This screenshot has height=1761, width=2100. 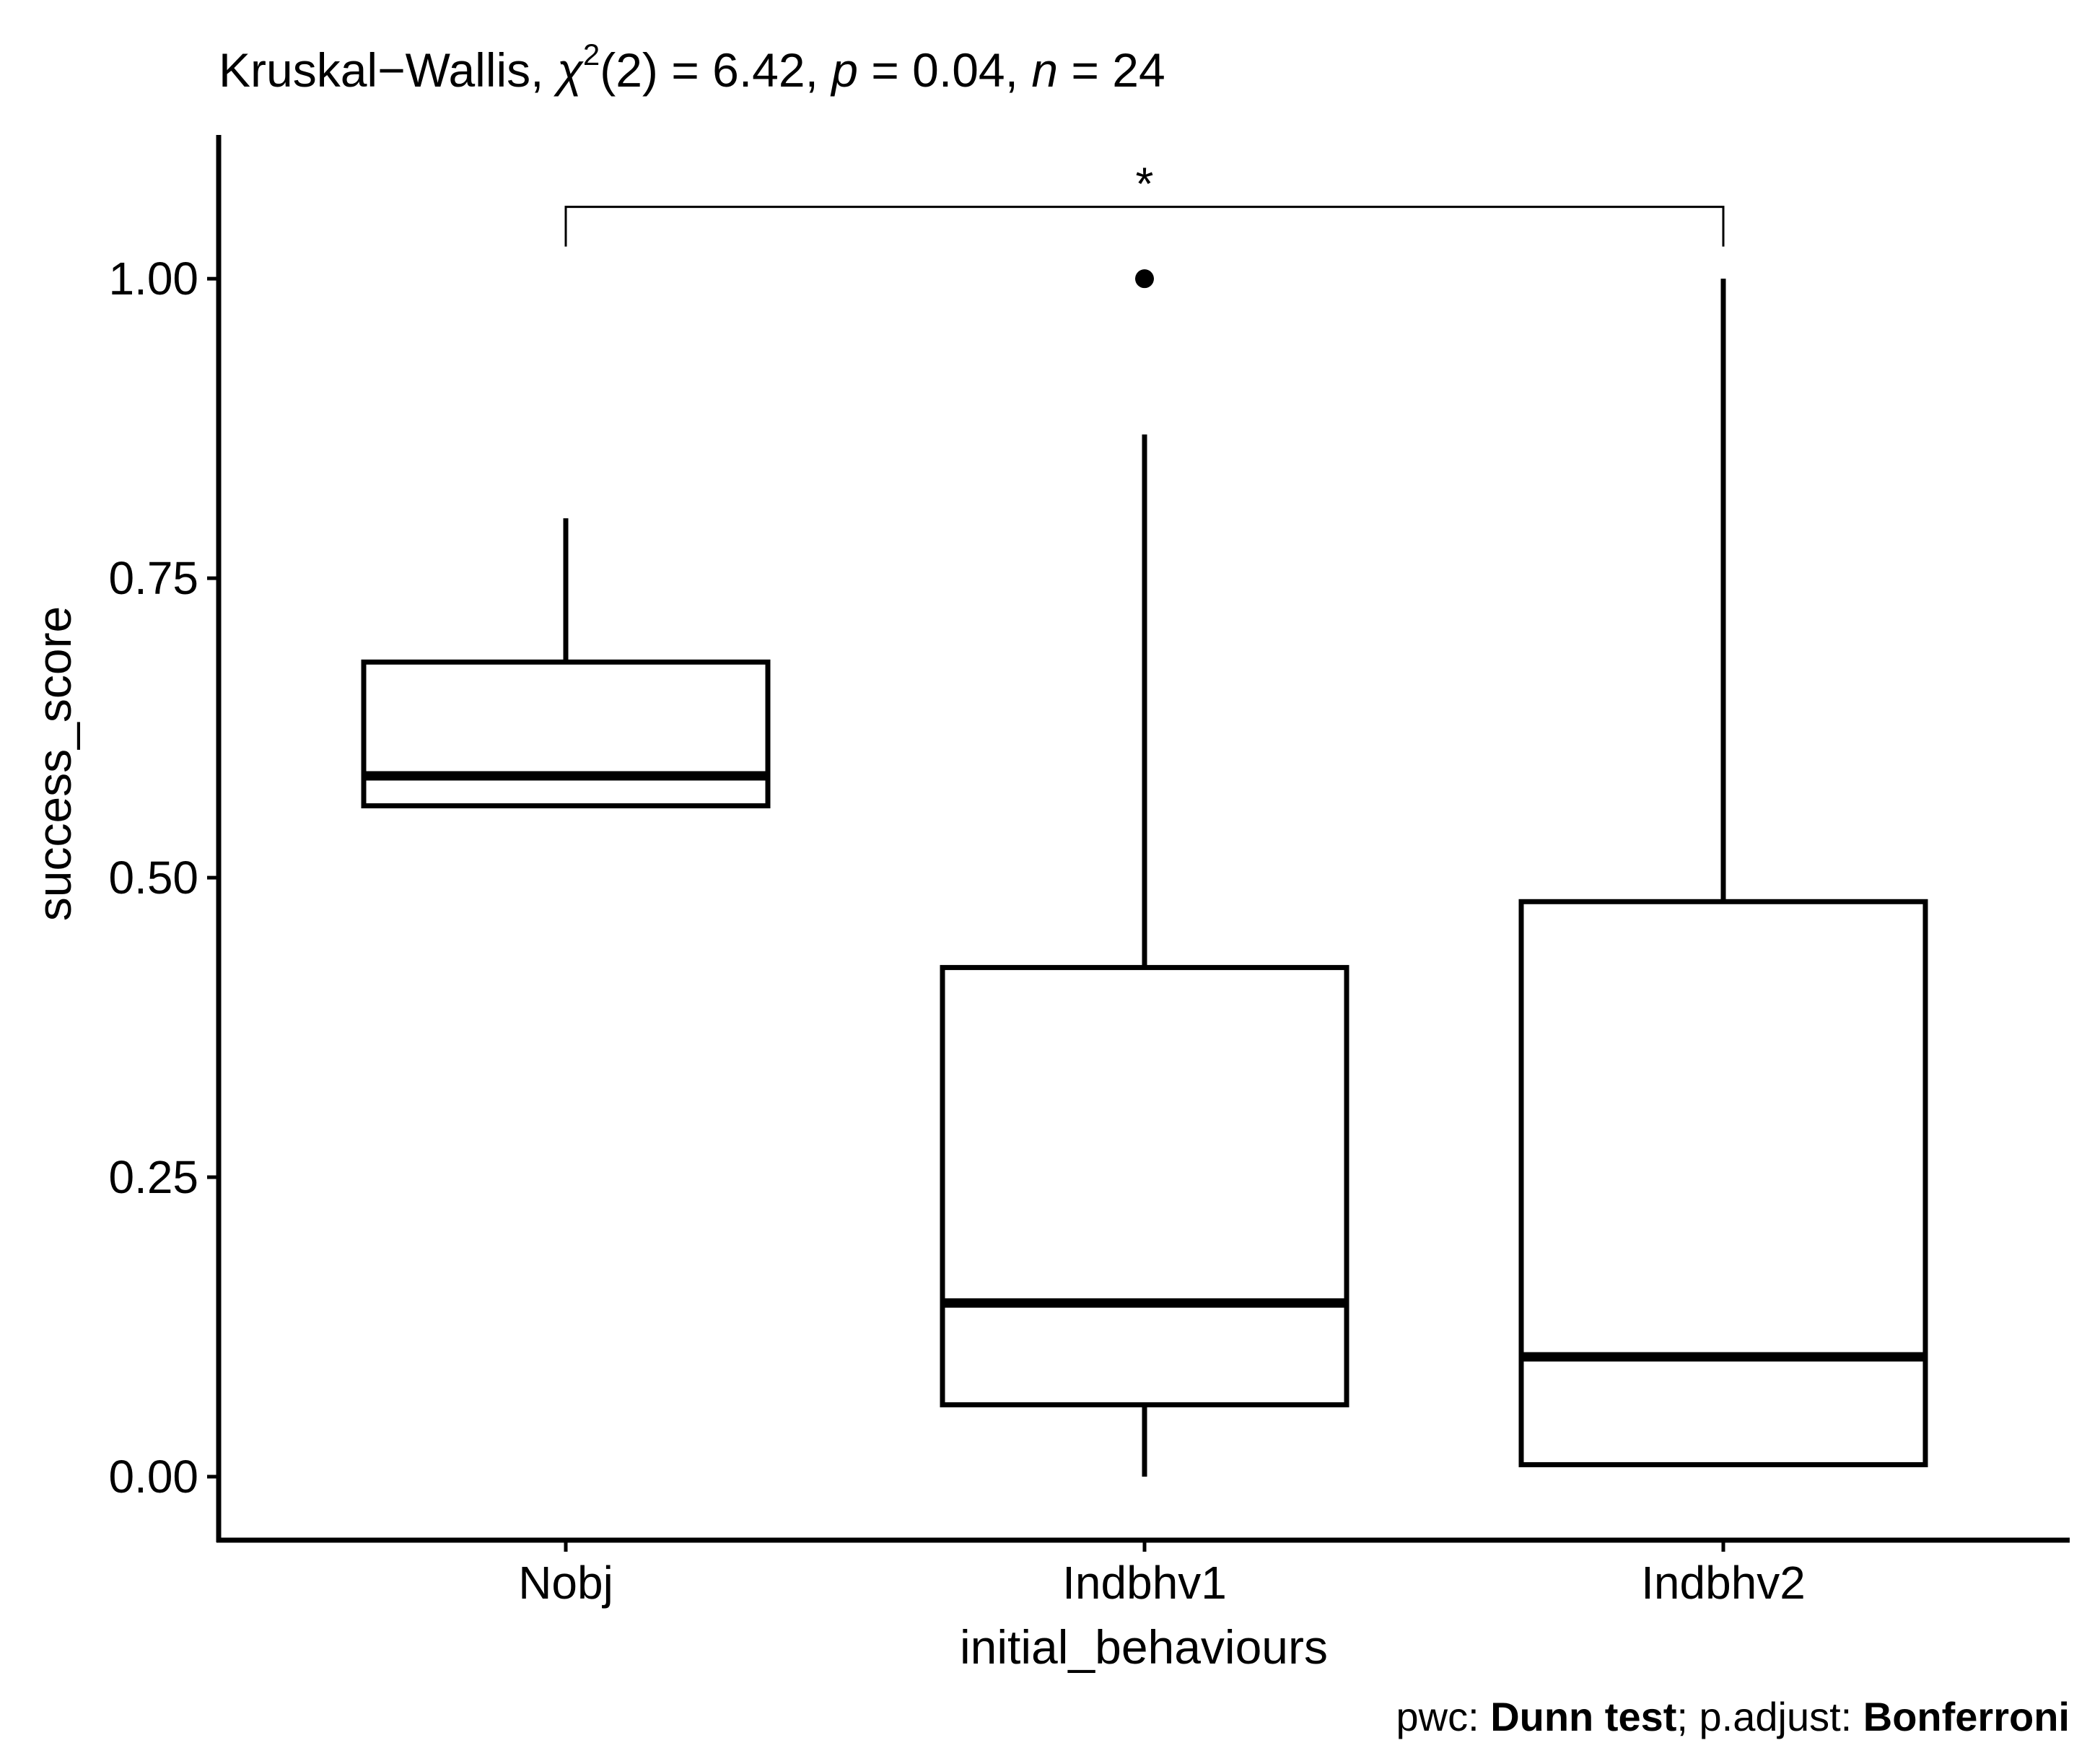 What do you see at coordinates (388, 70) in the screenshot?
I see `title-prefix: Kruskal−Wallis,` at bounding box center [388, 70].